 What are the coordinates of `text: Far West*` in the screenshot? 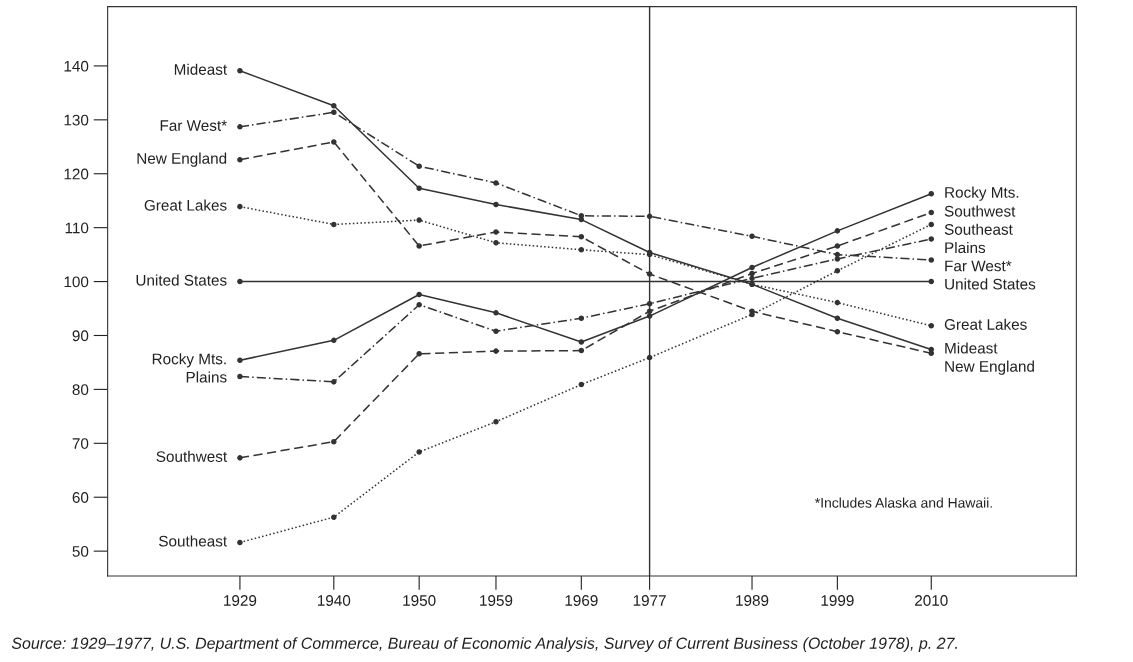 It's located at (978, 266).